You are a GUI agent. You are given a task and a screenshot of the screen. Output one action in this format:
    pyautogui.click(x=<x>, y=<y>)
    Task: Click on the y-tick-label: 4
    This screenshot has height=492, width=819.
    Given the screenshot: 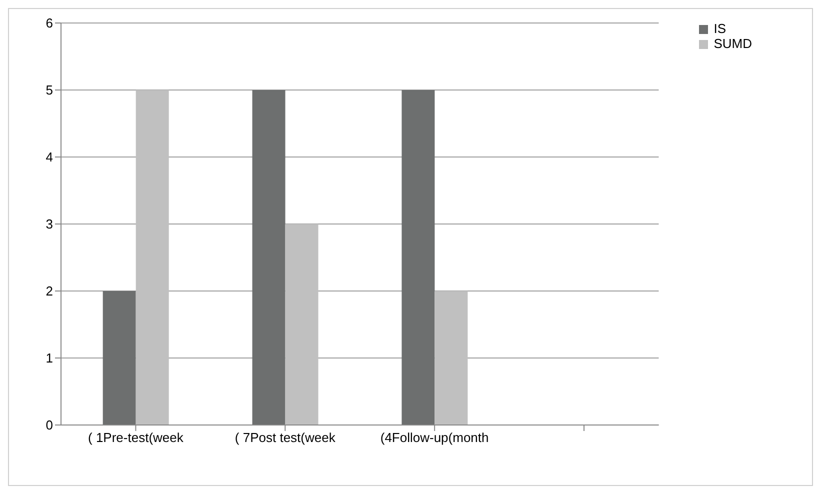 What is the action you would take?
    pyautogui.click(x=49, y=157)
    